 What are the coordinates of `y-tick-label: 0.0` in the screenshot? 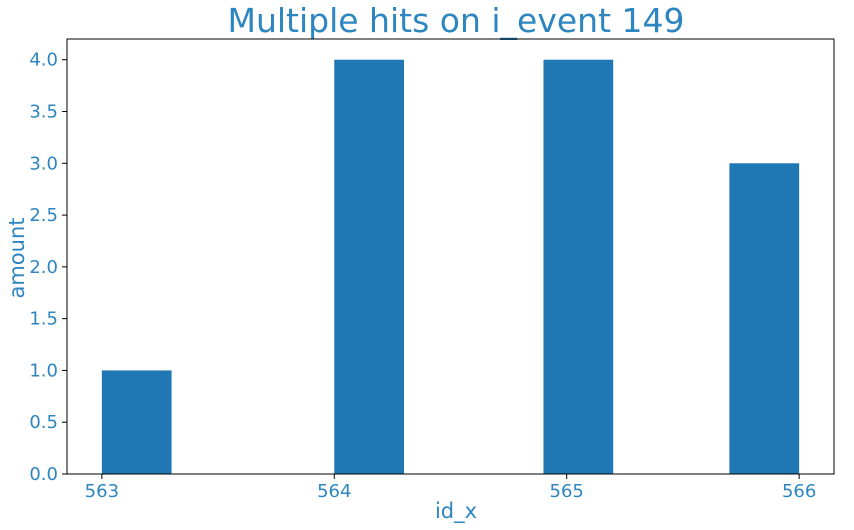 It's located at (43, 474).